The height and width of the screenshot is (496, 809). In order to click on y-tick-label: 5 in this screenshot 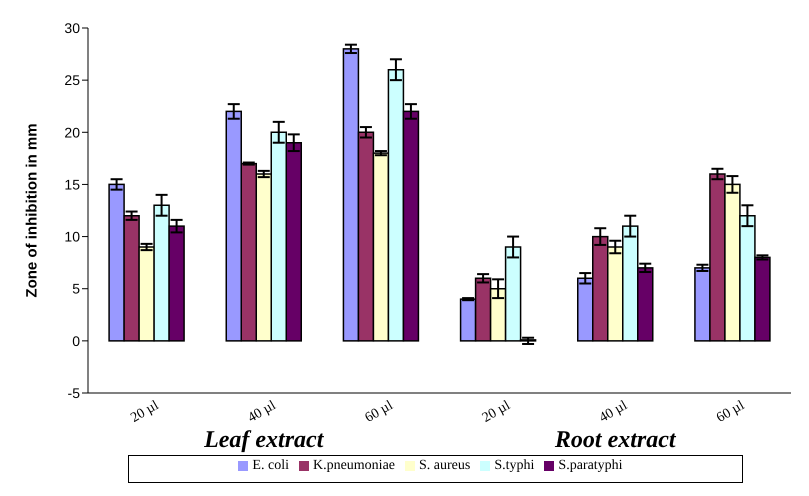, I will do `click(76, 288)`.